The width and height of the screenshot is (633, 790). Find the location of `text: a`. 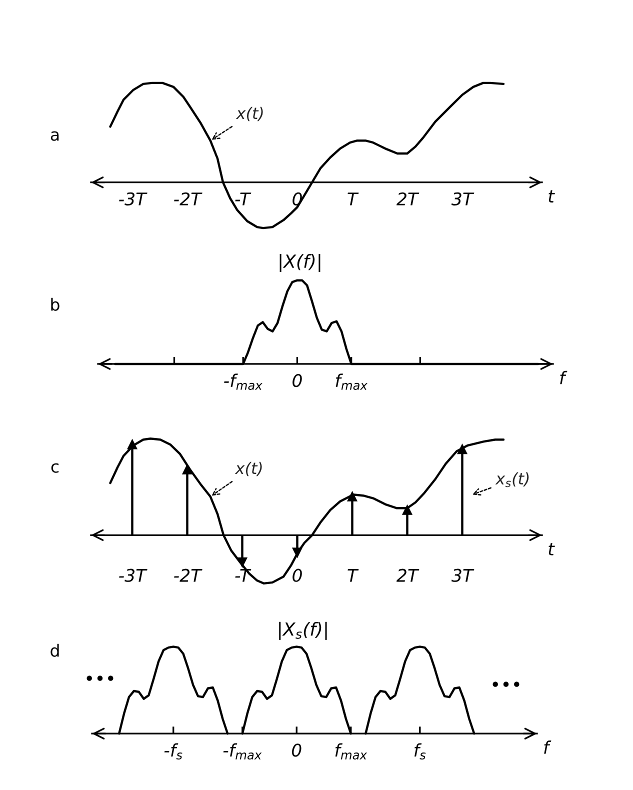

text: a is located at coordinates (54, 136).